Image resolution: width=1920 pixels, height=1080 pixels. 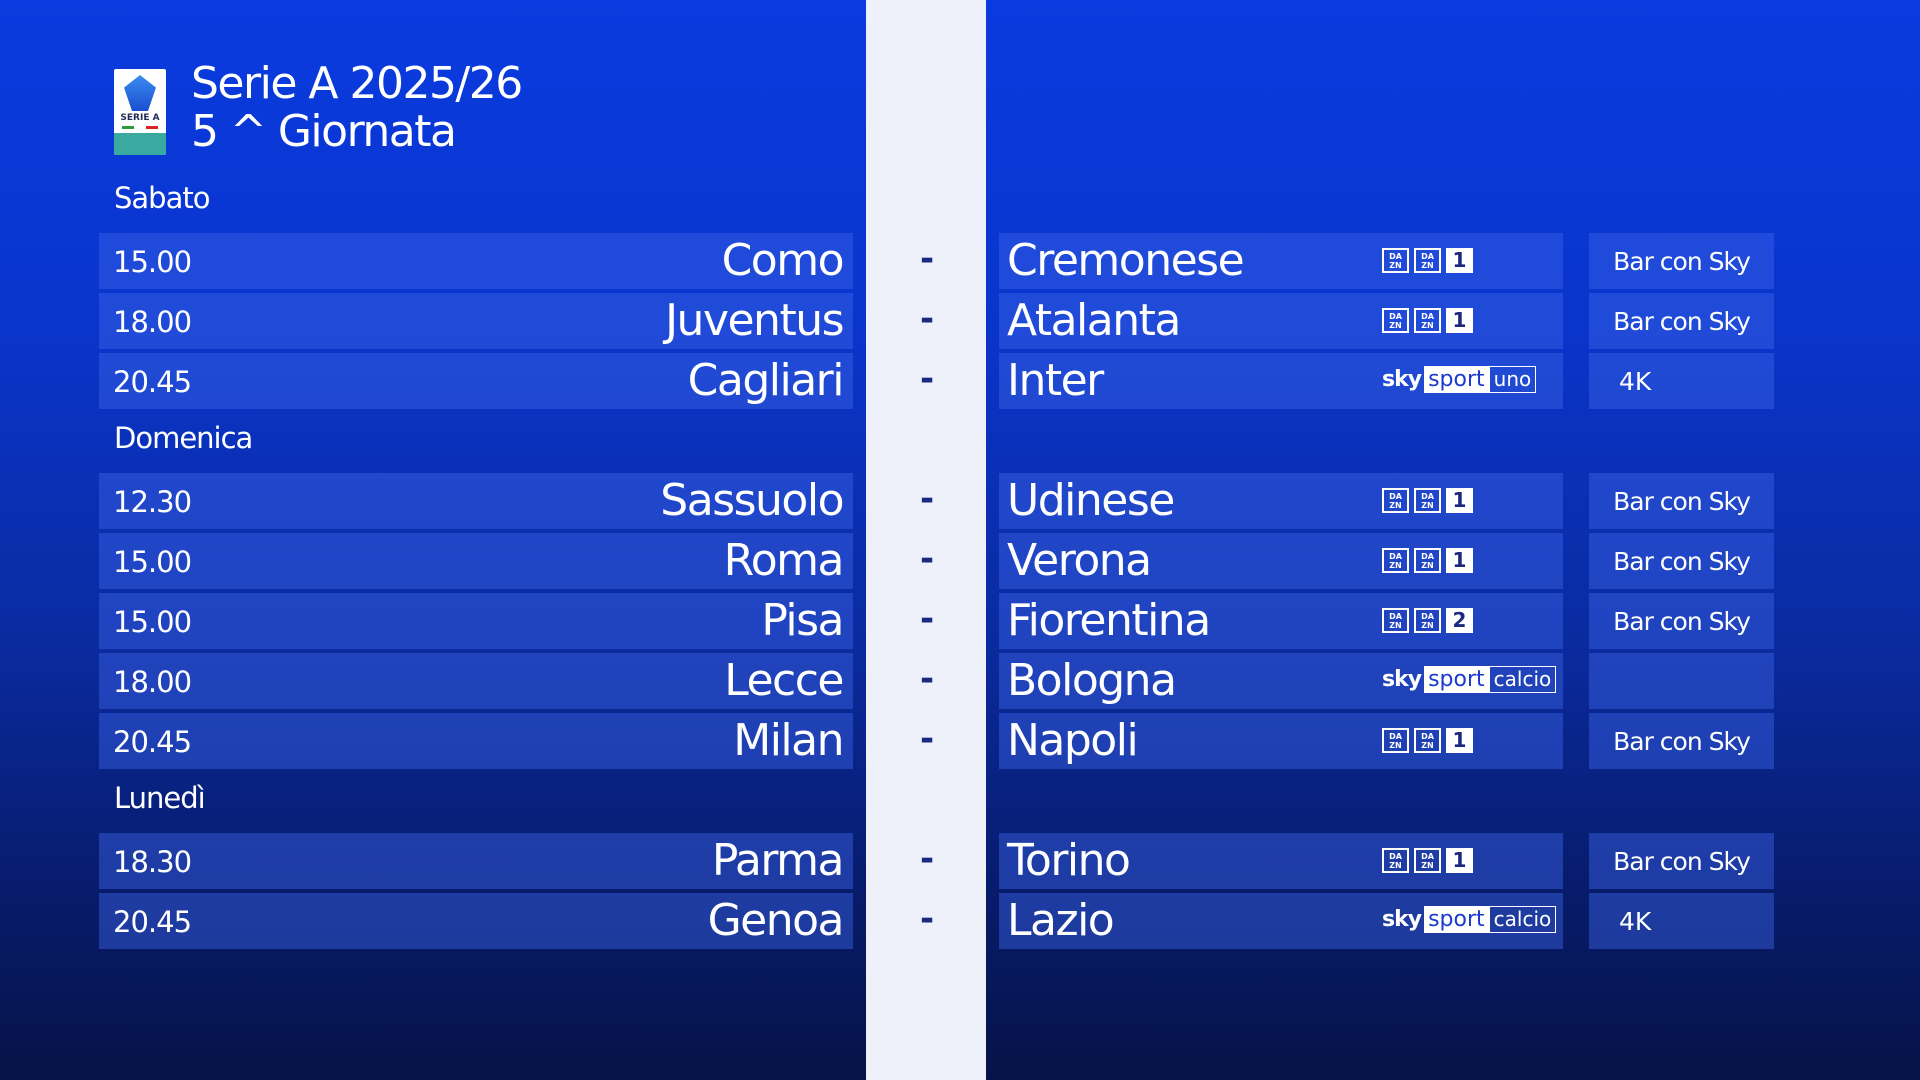 I want to click on page-title: Serie A 2025/26 5 ^ Giornata, so click(x=357, y=107).